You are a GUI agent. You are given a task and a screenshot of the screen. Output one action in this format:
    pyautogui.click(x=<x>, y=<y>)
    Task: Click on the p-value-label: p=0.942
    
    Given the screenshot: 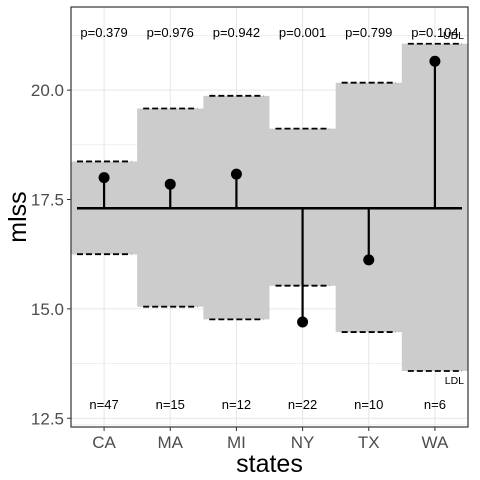 What is the action you would take?
    pyautogui.click(x=236, y=32)
    